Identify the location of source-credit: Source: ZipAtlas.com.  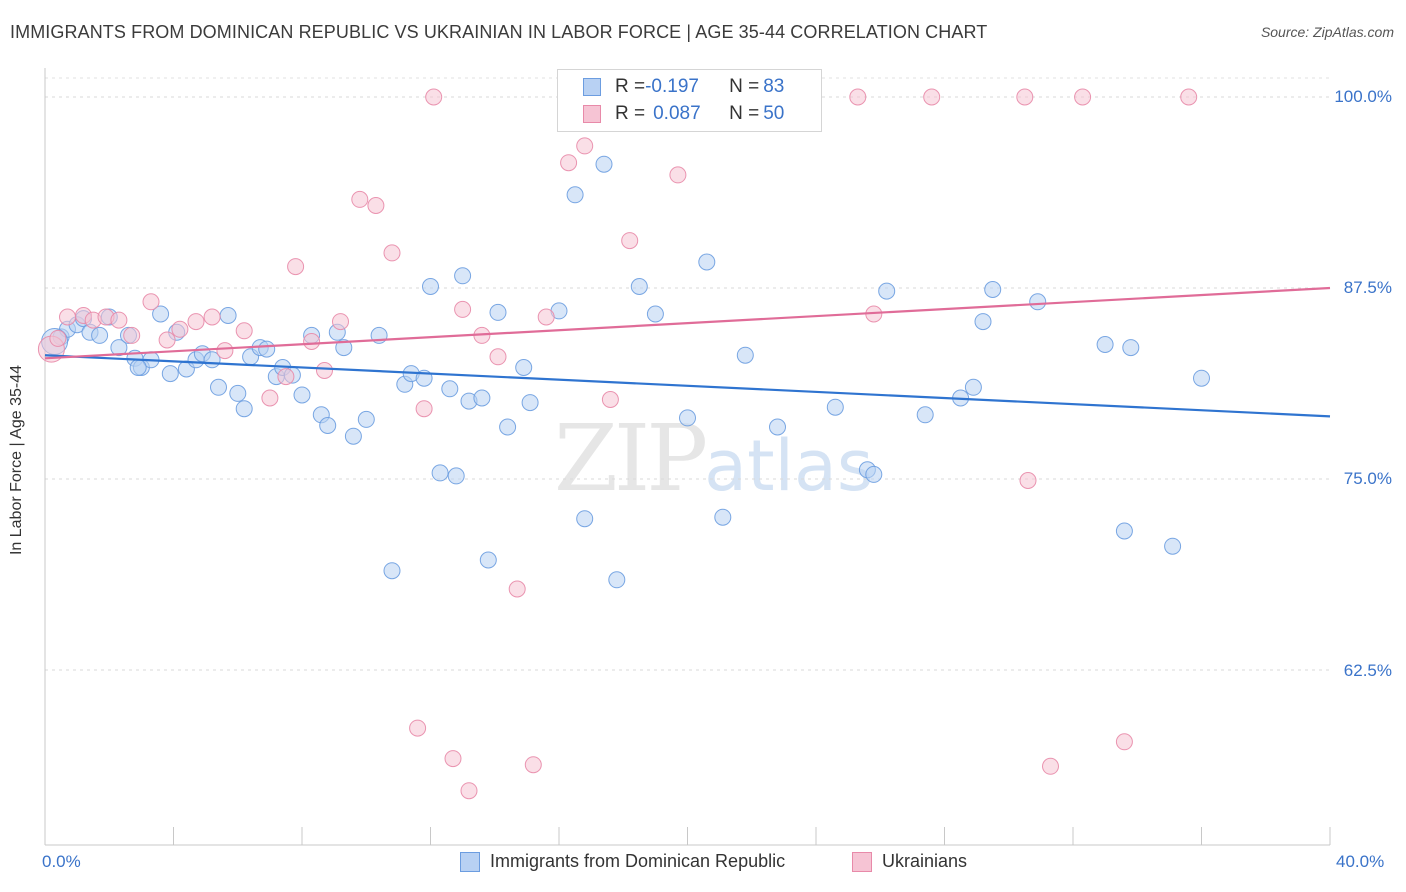
(1327, 32).